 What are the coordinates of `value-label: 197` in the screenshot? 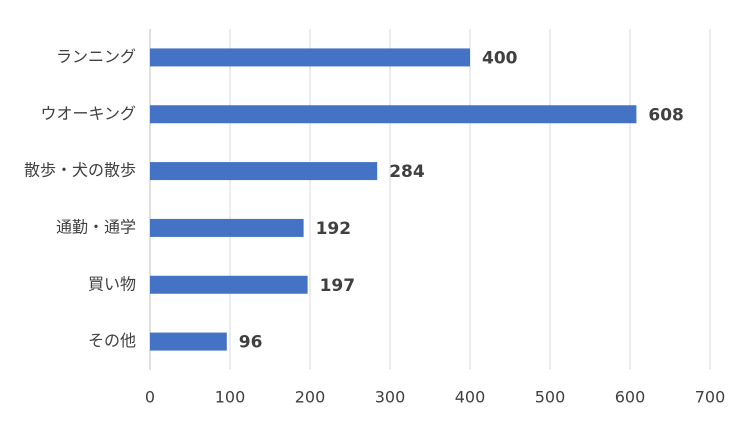 It's located at (338, 286).